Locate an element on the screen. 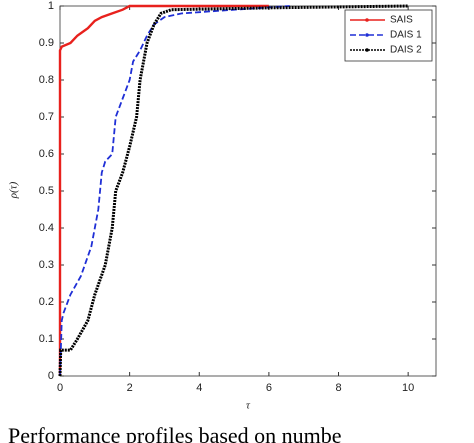 Image resolution: width=474 pixels, height=443 pixels. x-tick-label: 2 is located at coordinates (130, 388).